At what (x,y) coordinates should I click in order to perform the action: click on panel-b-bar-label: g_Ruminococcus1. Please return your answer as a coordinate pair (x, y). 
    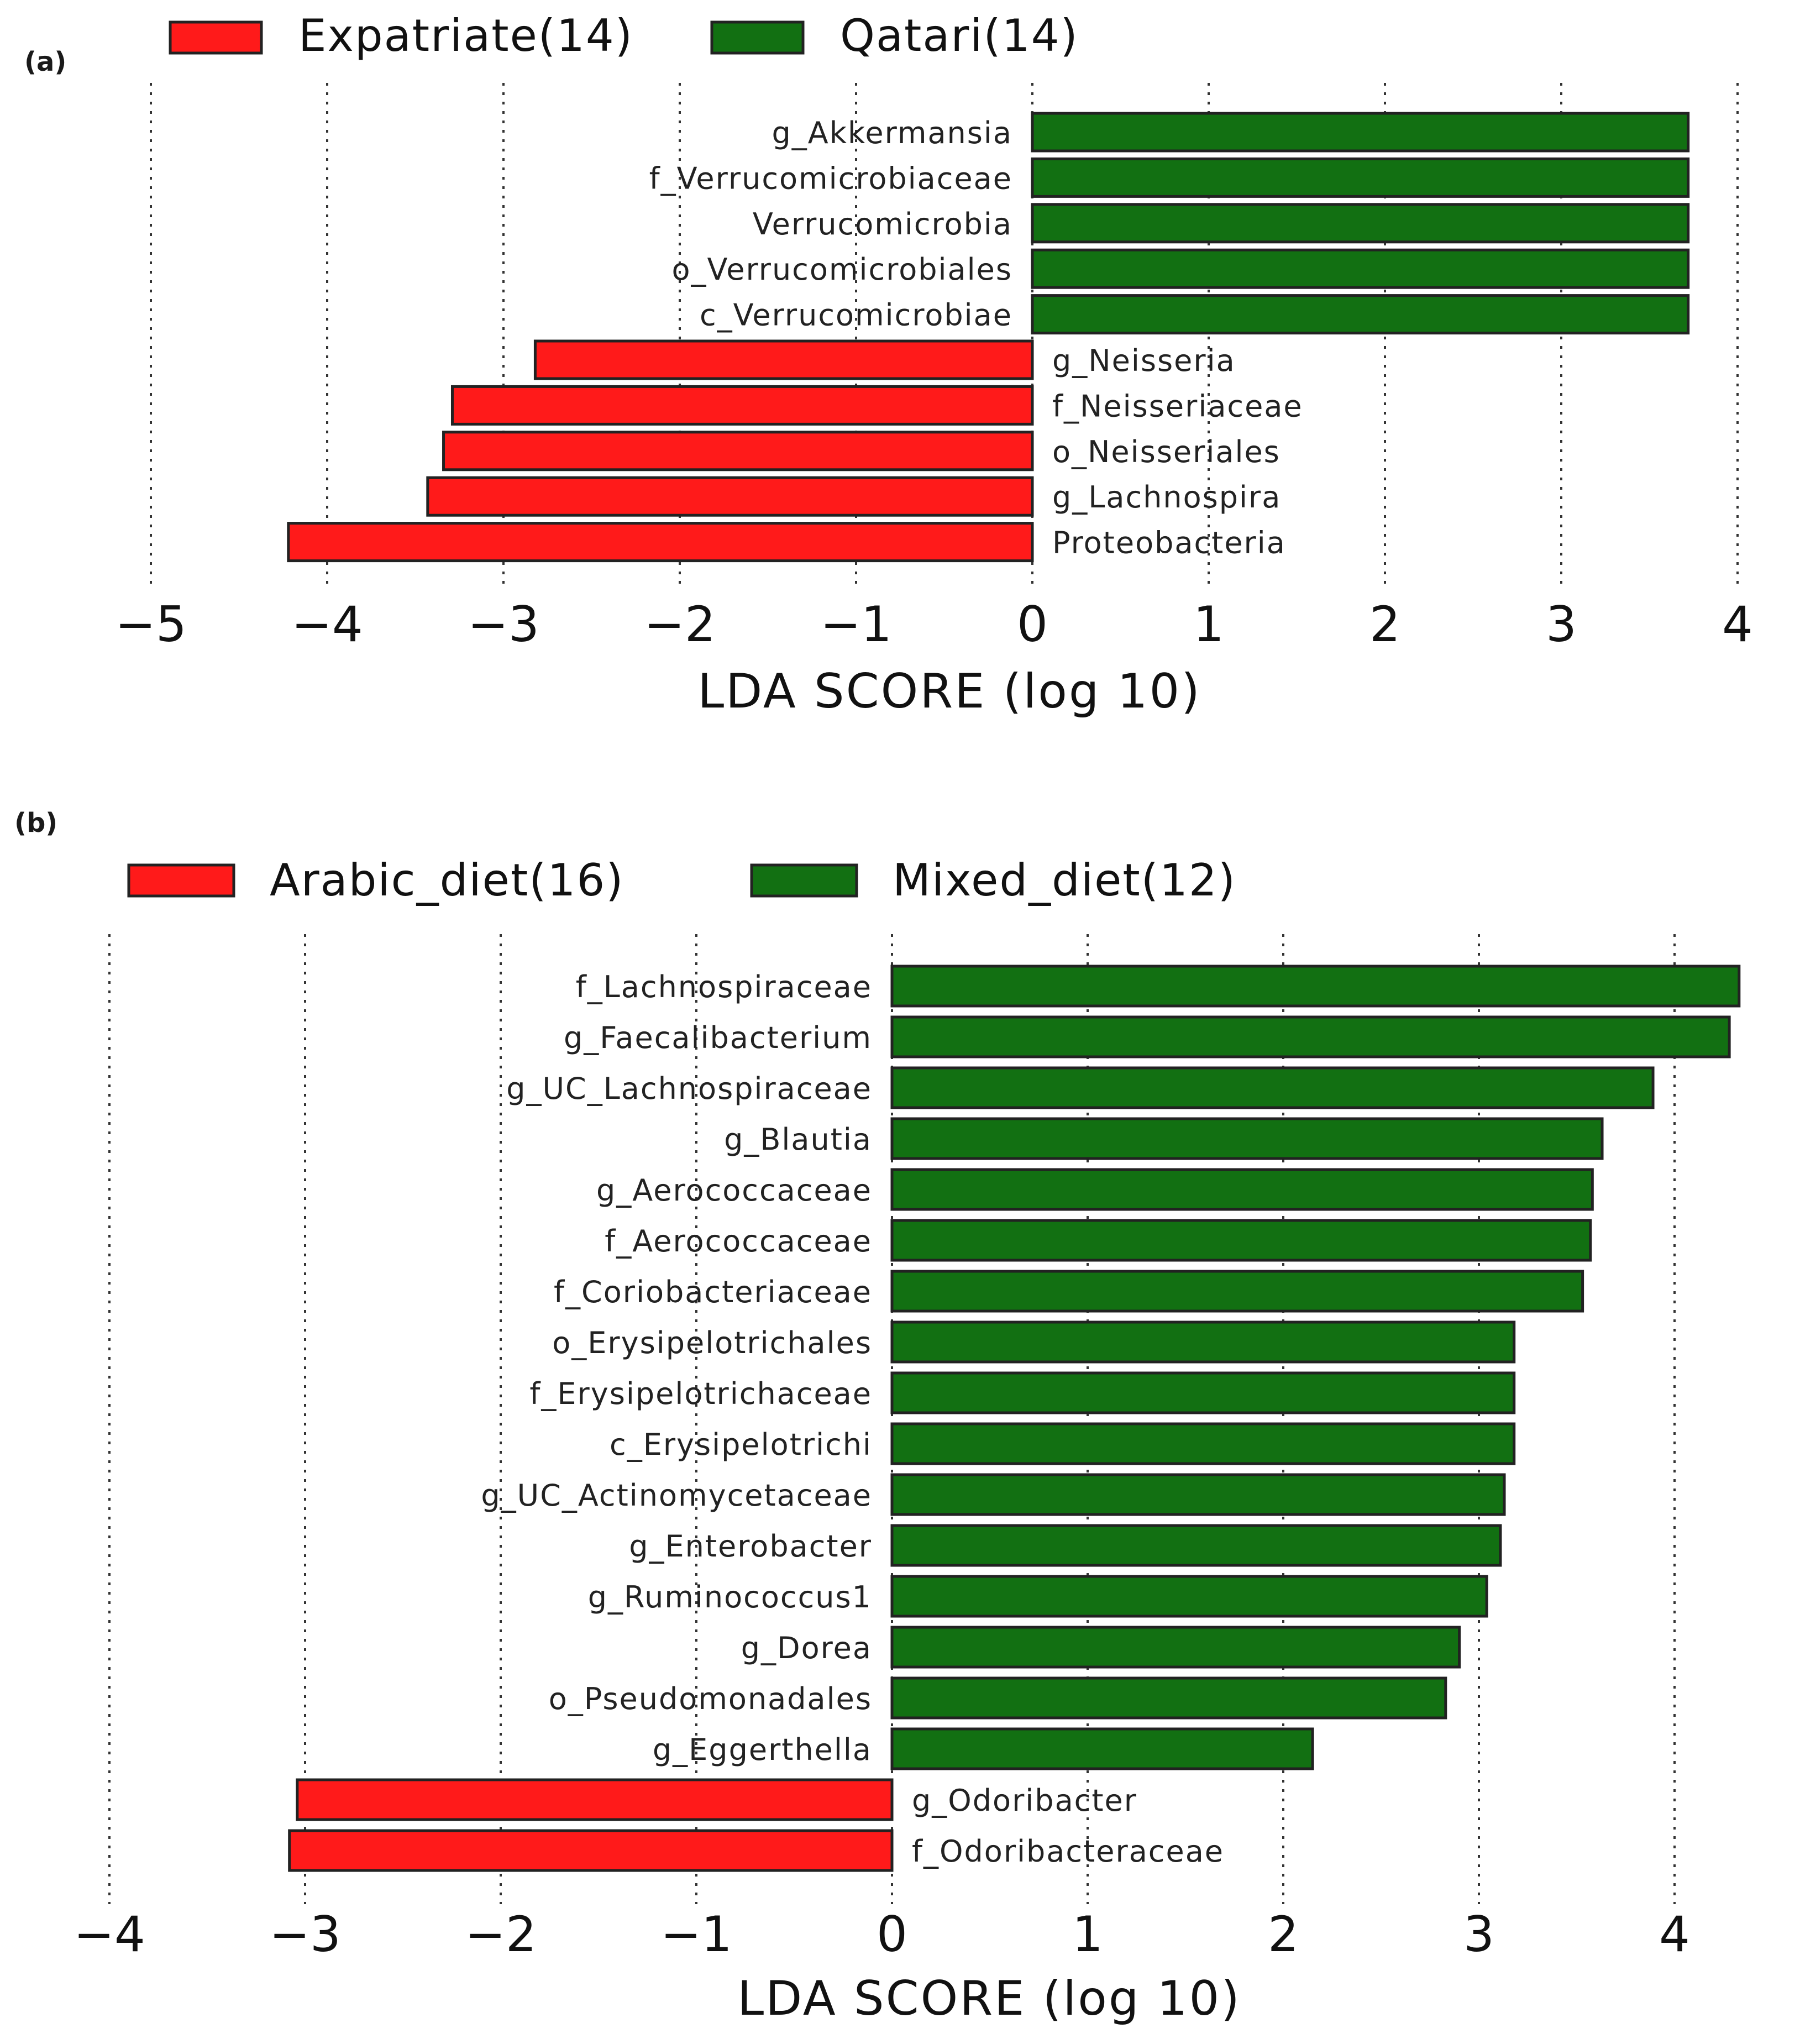
    Looking at the image, I should click on (730, 1598).